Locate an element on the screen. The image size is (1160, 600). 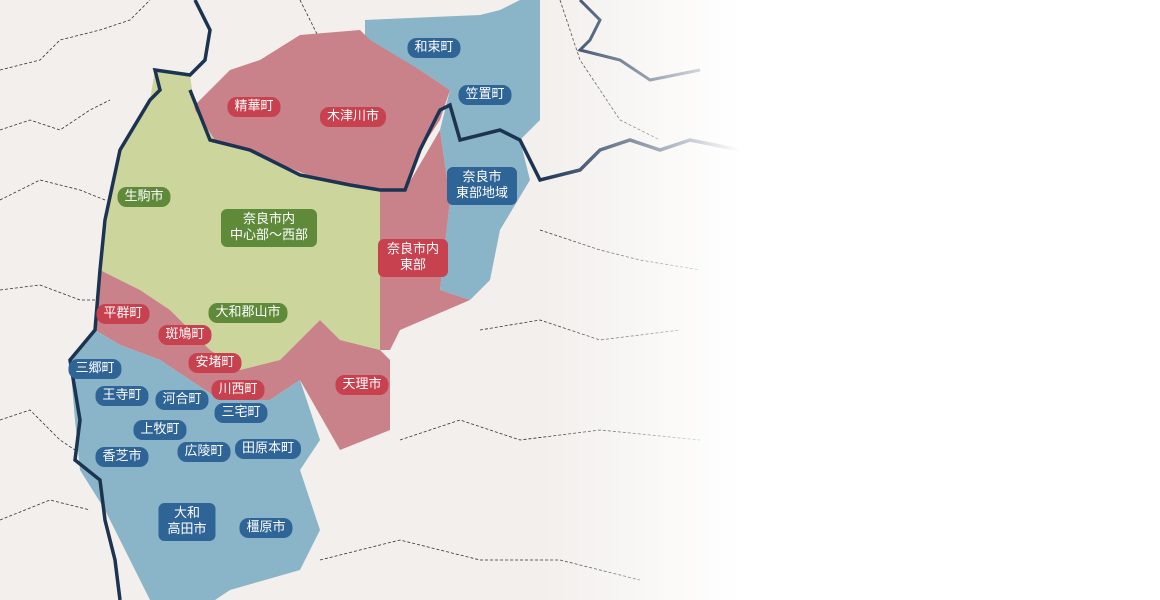
label-kawanishi: 川西町 is located at coordinates (238, 390).